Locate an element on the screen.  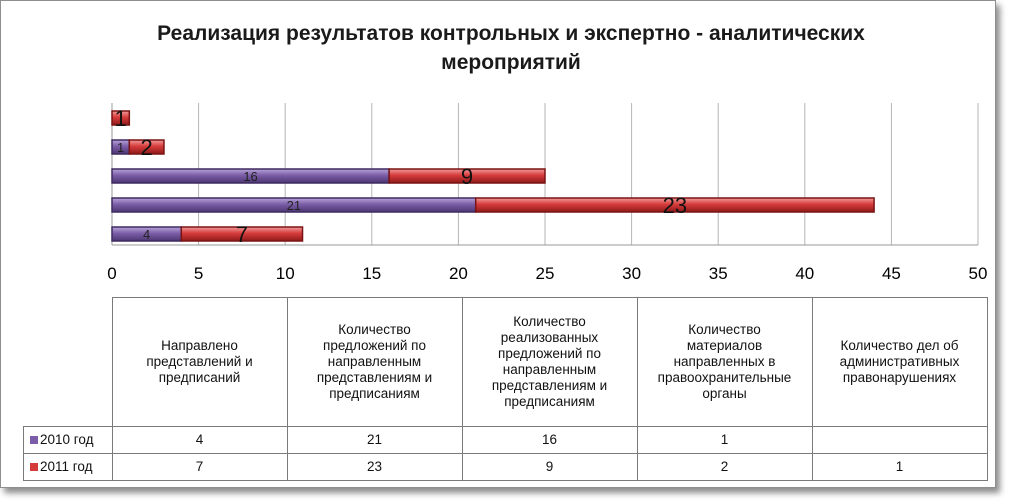
bar-data-label: 7 is located at coordinates (242, 234).